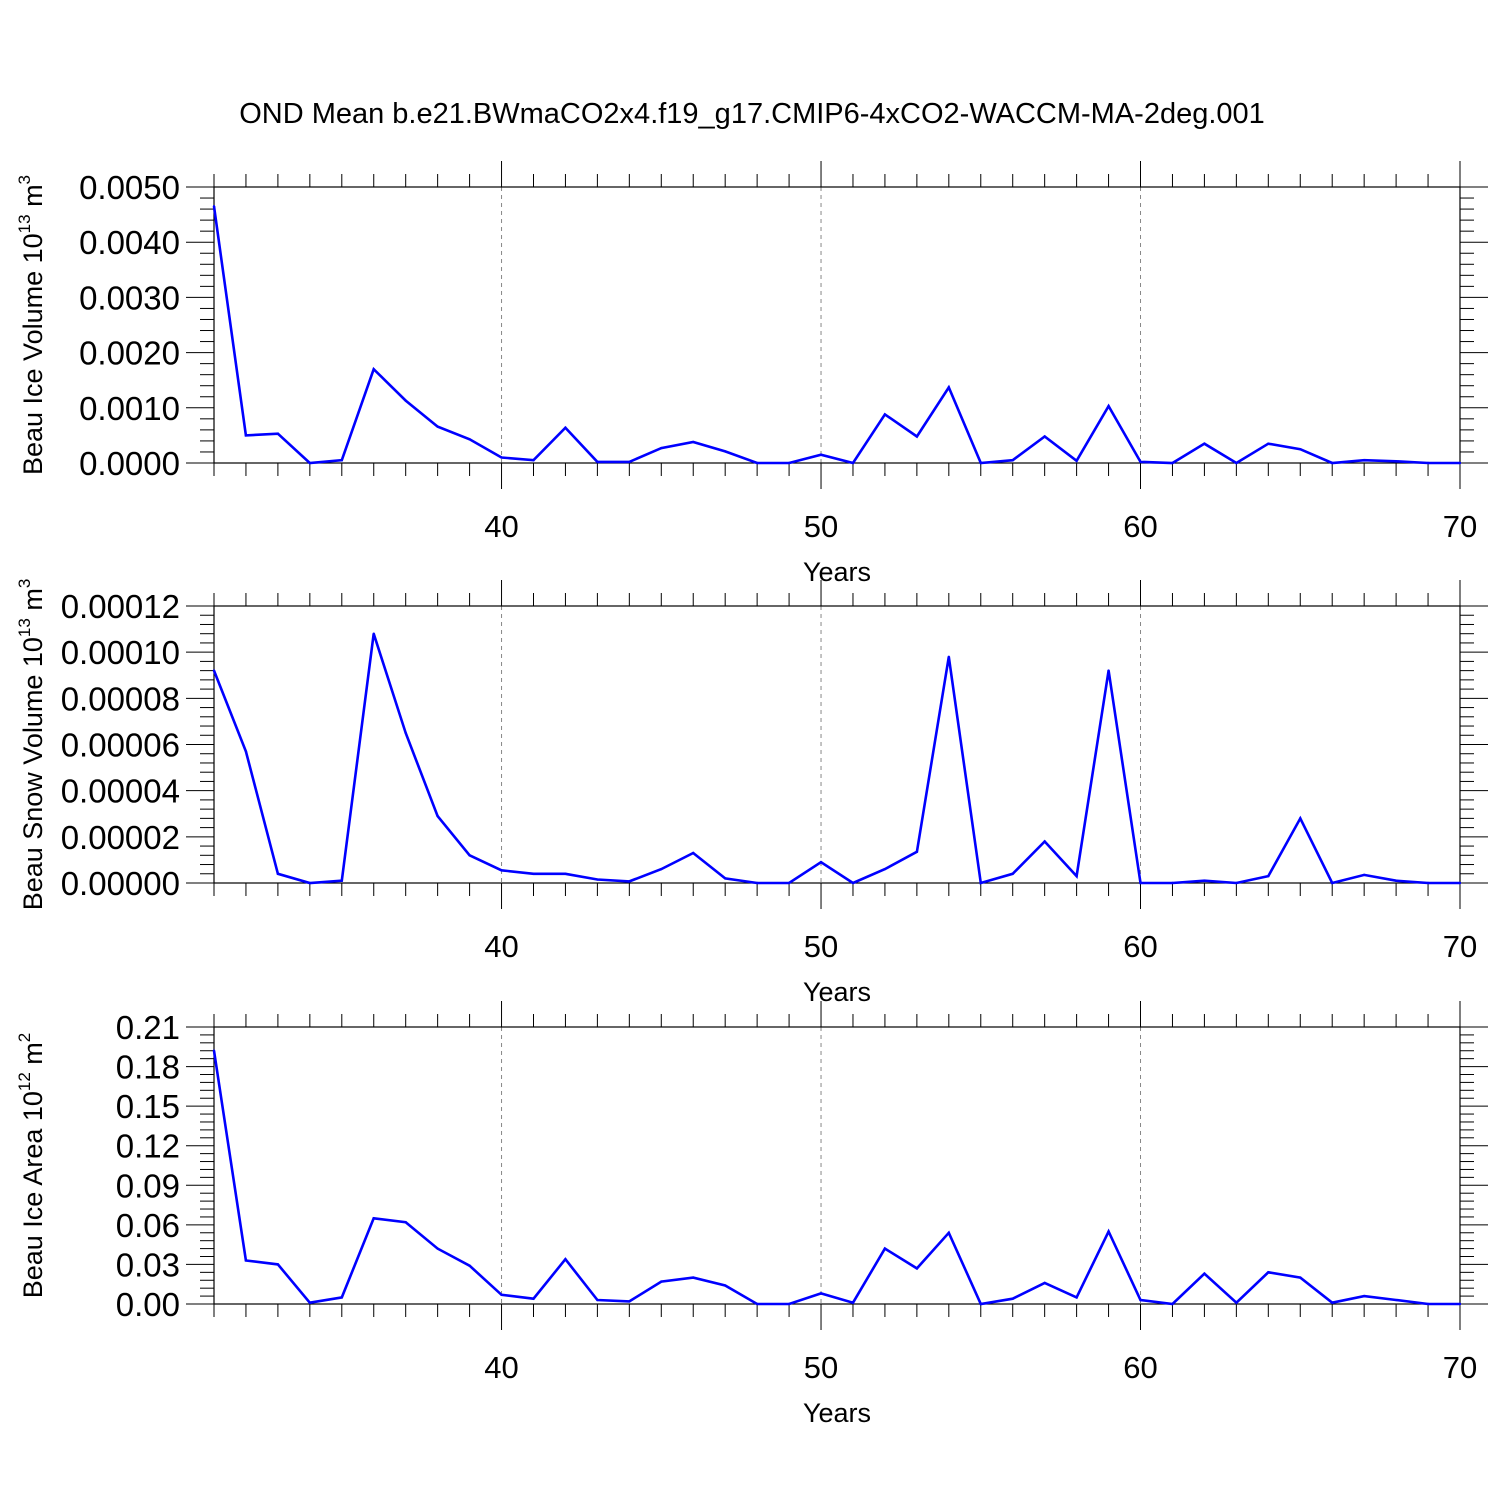  Describe the element at coordinates (33, 773) in the screenshot. I see `y-axis-label-text: Beau Snow Volume 10` at that location.